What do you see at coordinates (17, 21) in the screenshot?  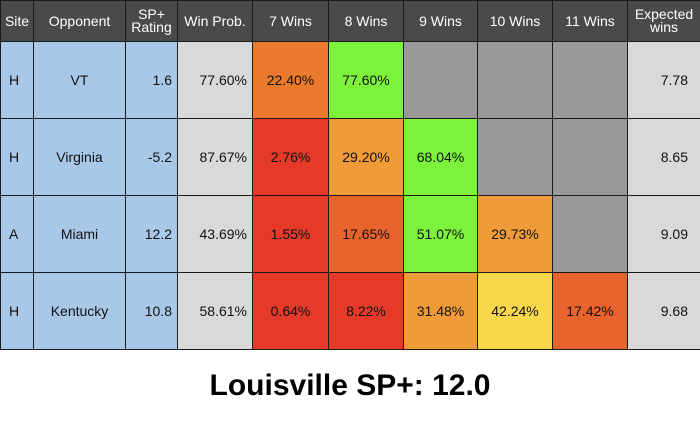 I see `header-site: Site` at bounding box center [17, 21].